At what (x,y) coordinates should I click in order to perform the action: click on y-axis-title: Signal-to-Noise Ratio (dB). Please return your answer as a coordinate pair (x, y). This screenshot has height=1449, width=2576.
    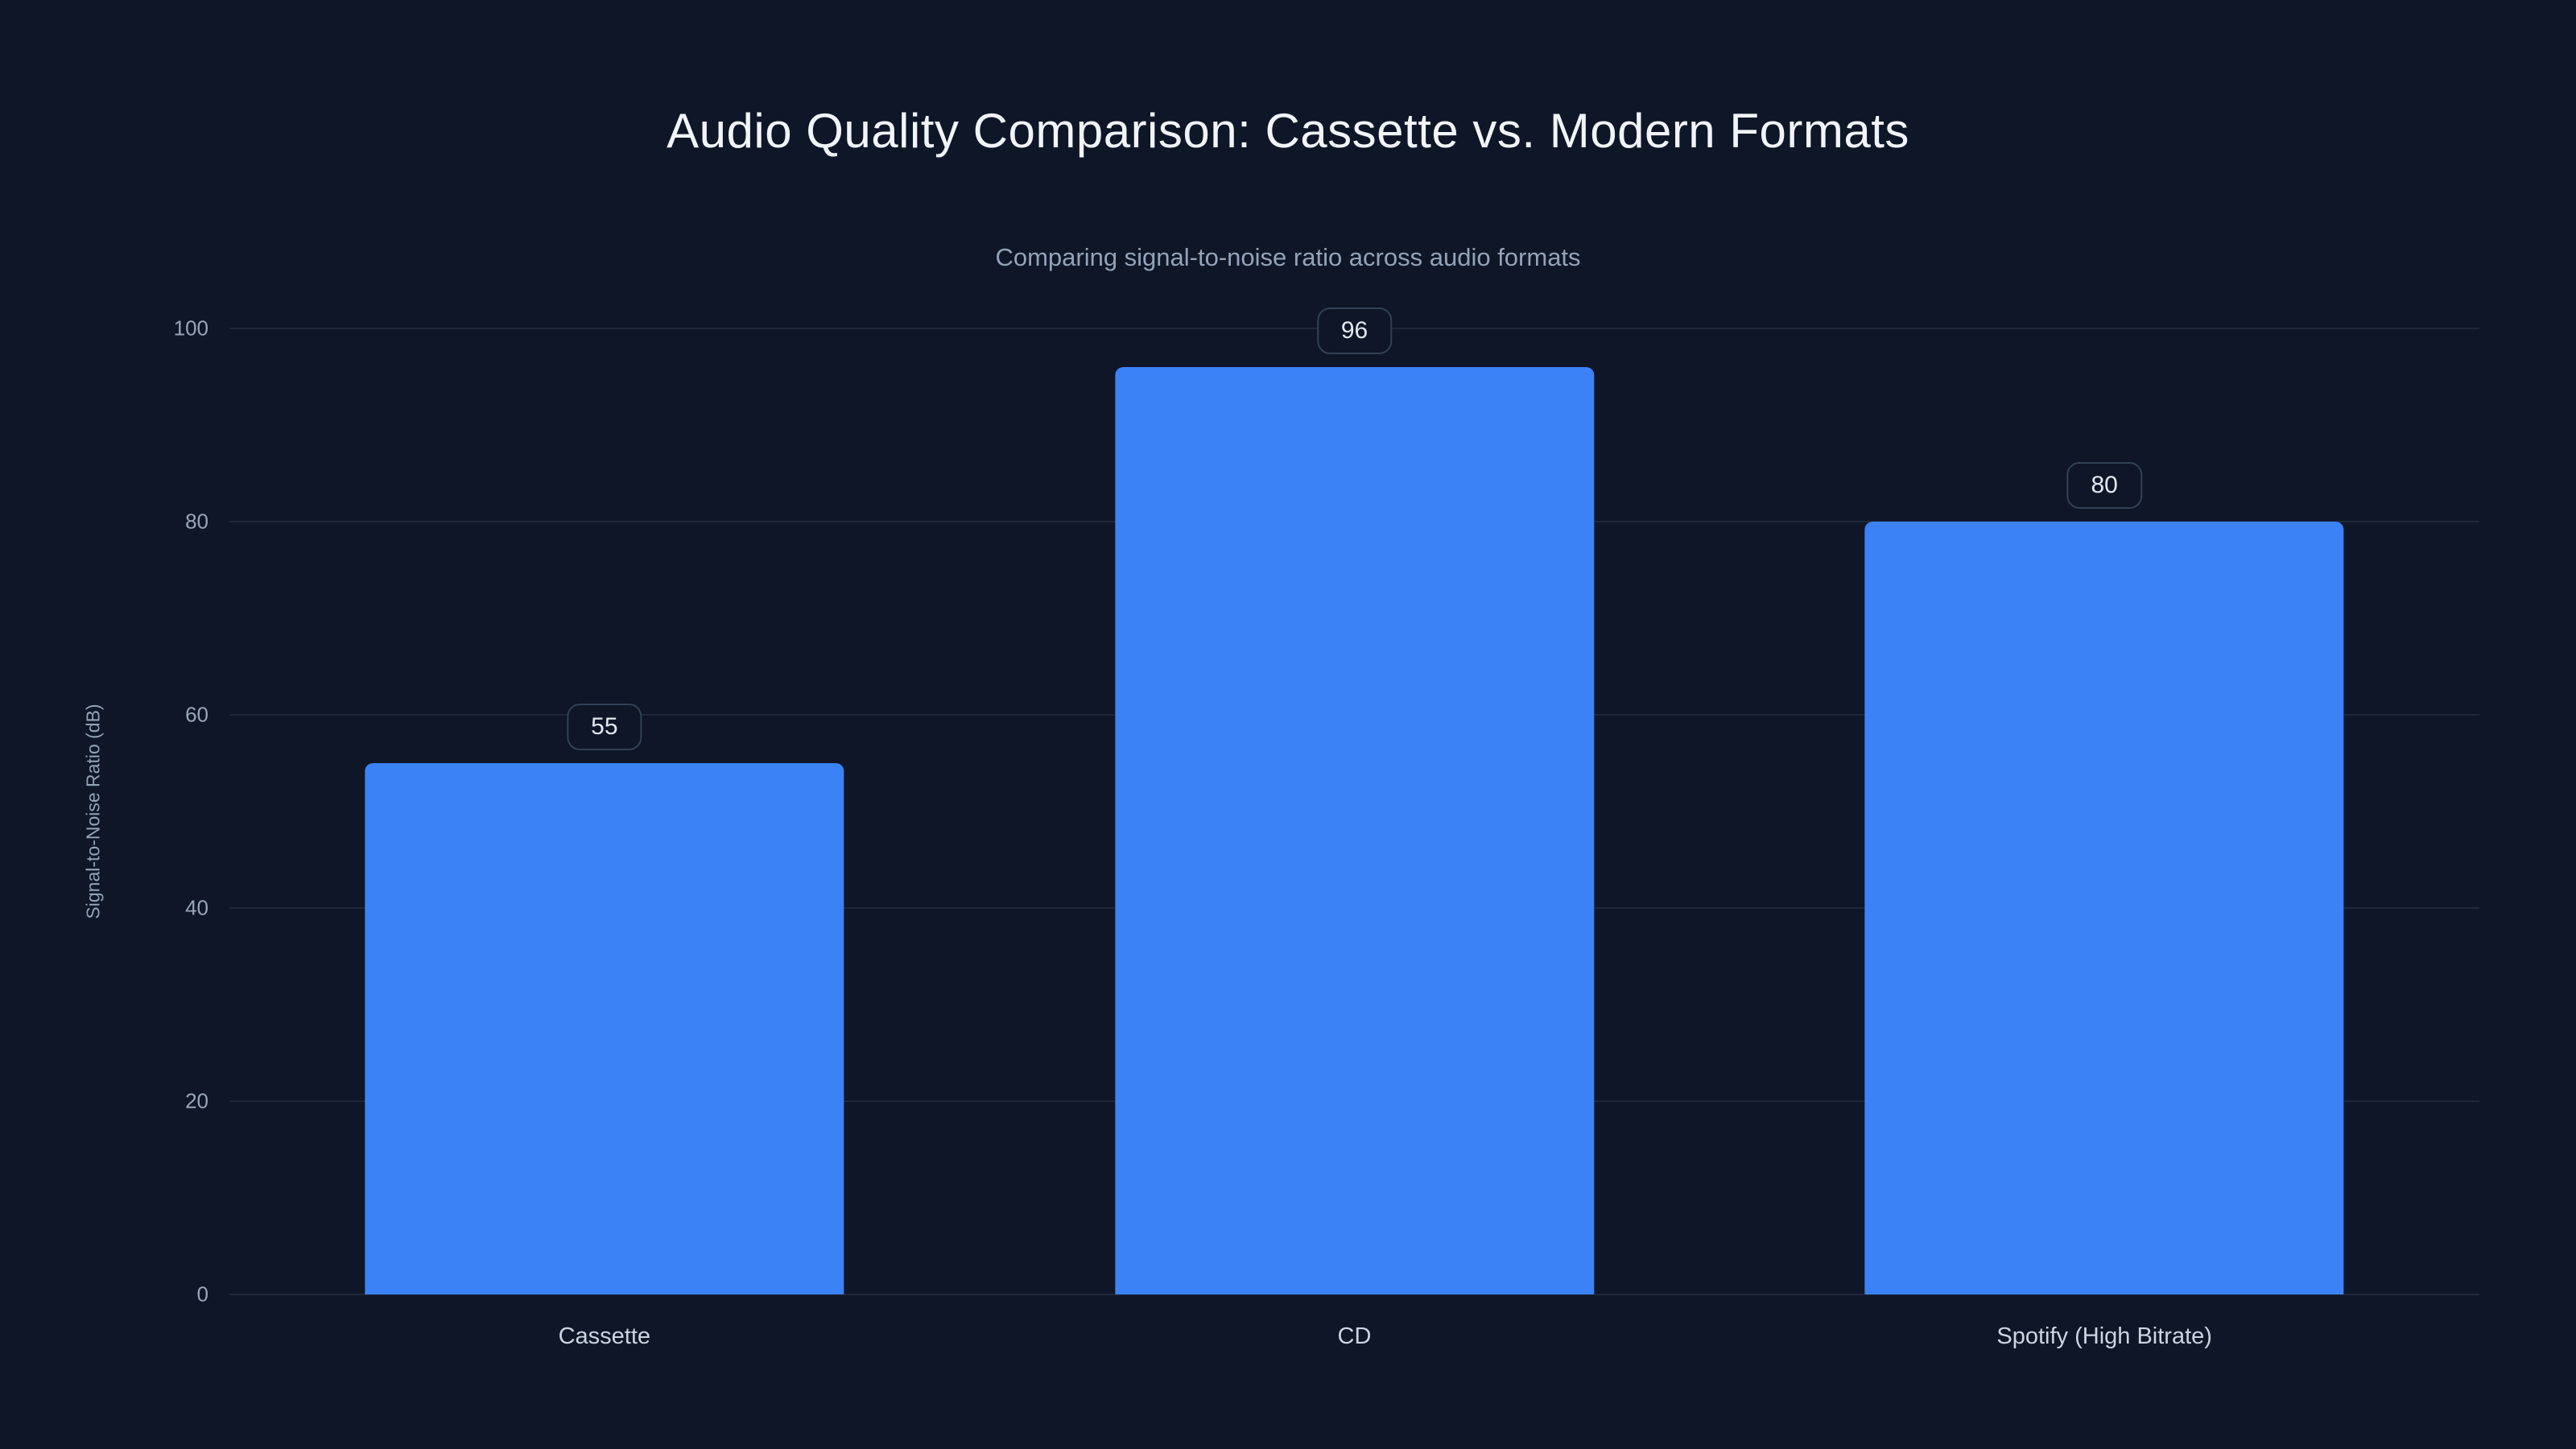
    Looking at the image, I should click on (93, 811).